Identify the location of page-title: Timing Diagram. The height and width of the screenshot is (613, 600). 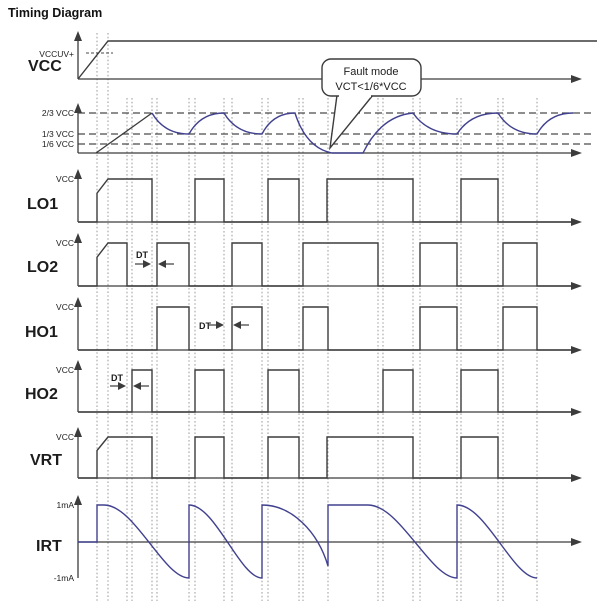
(55, 13).